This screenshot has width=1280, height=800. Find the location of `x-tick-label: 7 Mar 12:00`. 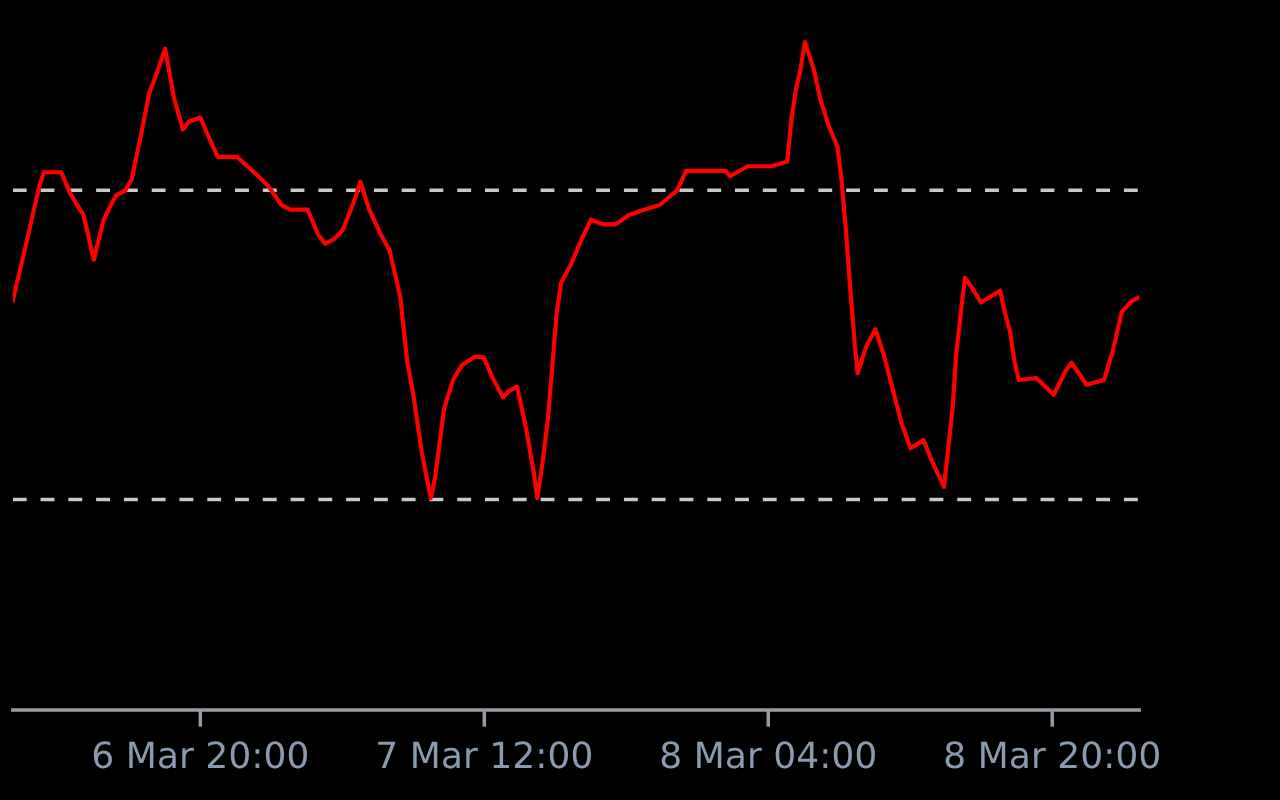

x-tick-label: 7 Mar 12:00 is located at coordinates (484, 755).